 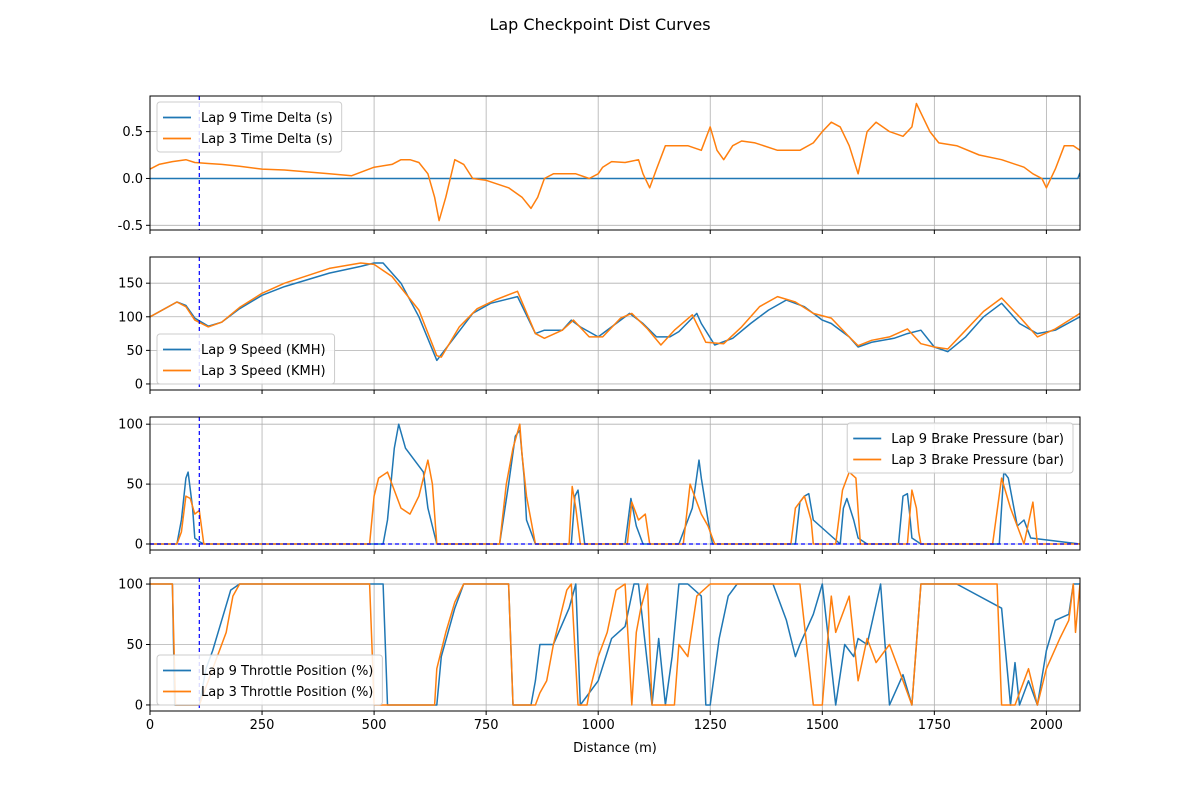 I want to click on legend-label: Lap 9 Time Delta (s), so click(x=267, y=118).